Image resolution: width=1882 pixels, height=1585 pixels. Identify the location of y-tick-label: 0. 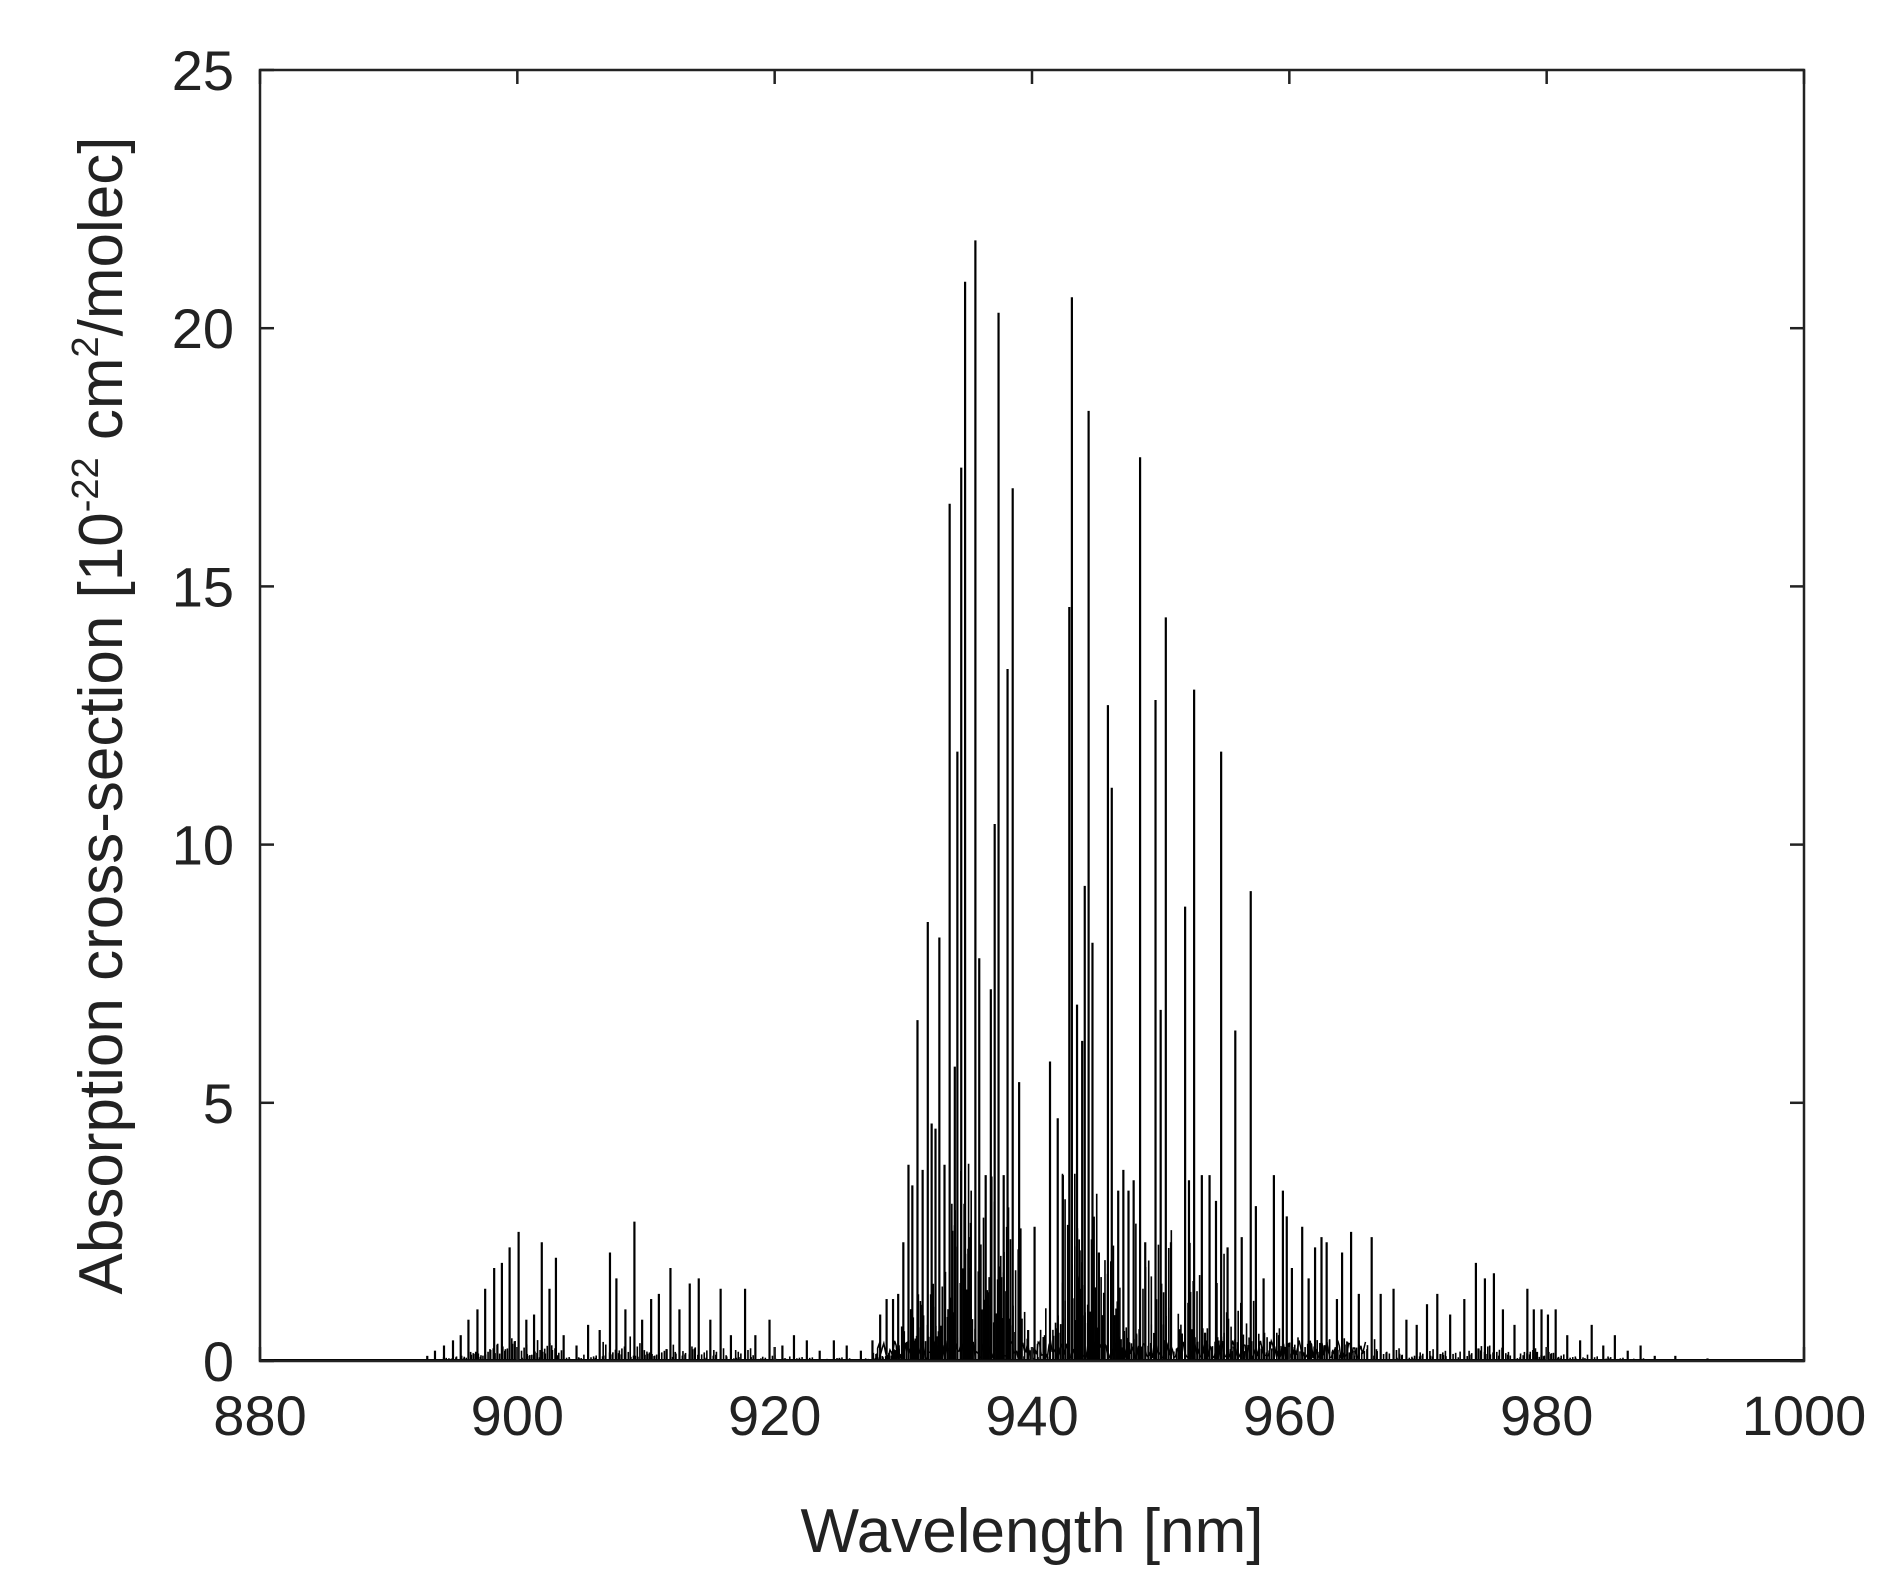
(218, 1361).